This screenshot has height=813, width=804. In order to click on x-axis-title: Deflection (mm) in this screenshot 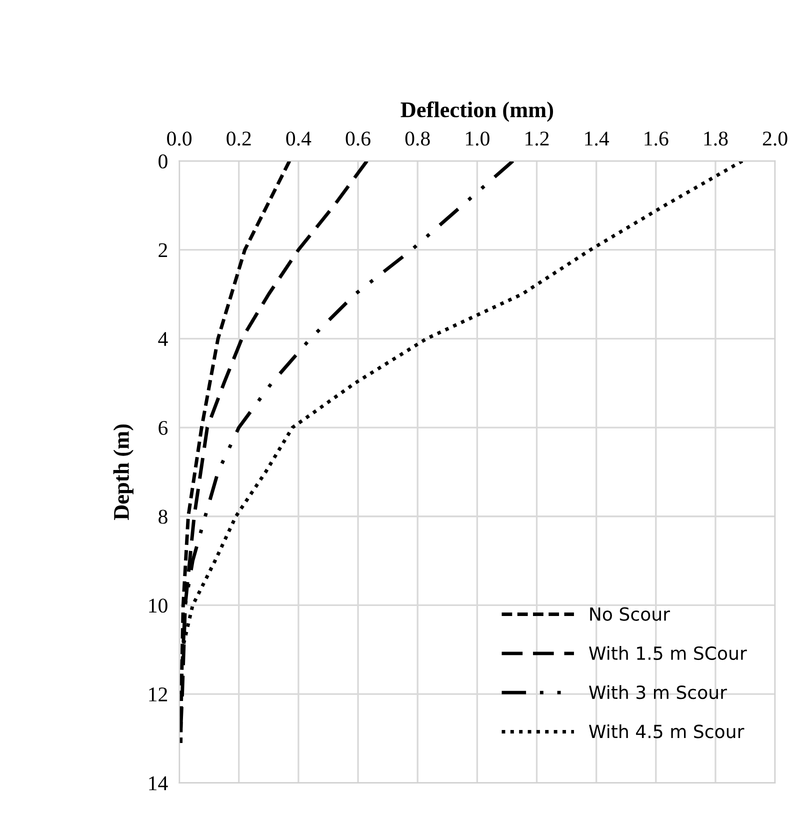, I will do `click(477, 111)`.